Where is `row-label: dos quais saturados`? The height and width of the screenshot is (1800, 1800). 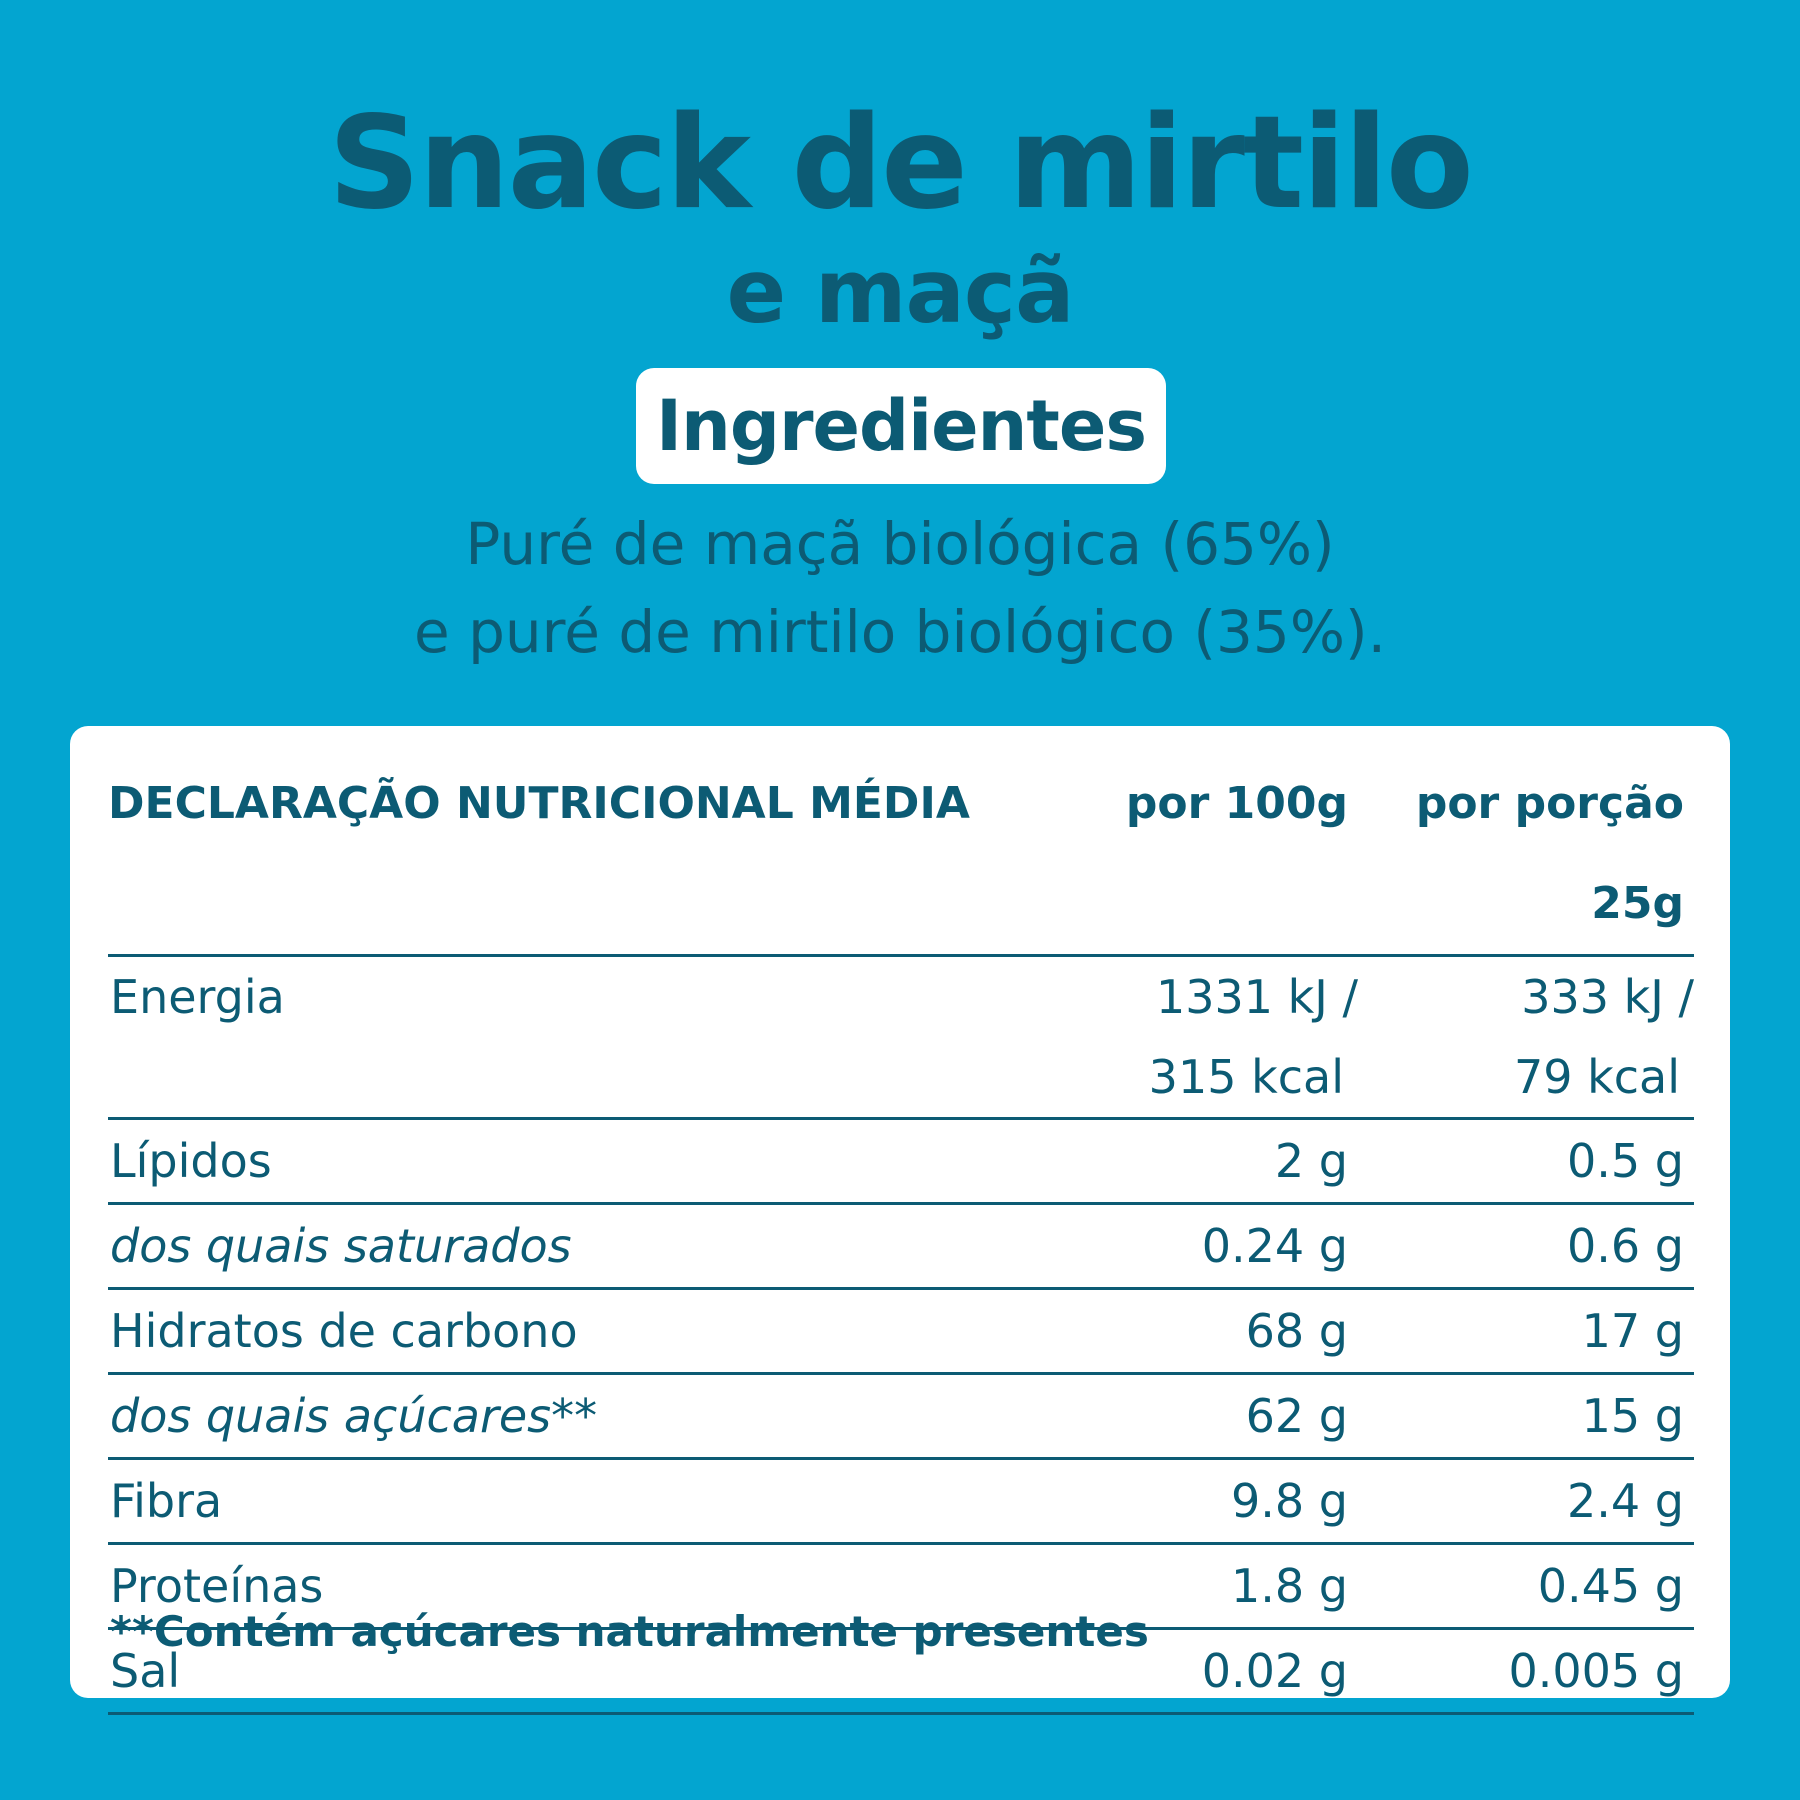
row-label: dos quais saturados is located at coordinates (548, 1246).